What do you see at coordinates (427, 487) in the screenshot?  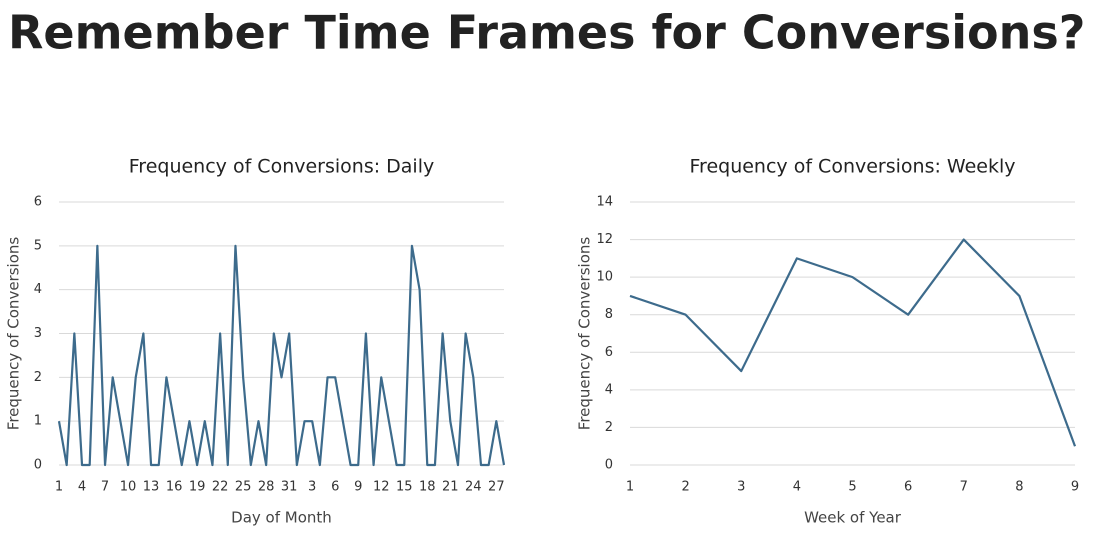 I see `x-tick-label: 18` at bounding box center [427, 487].